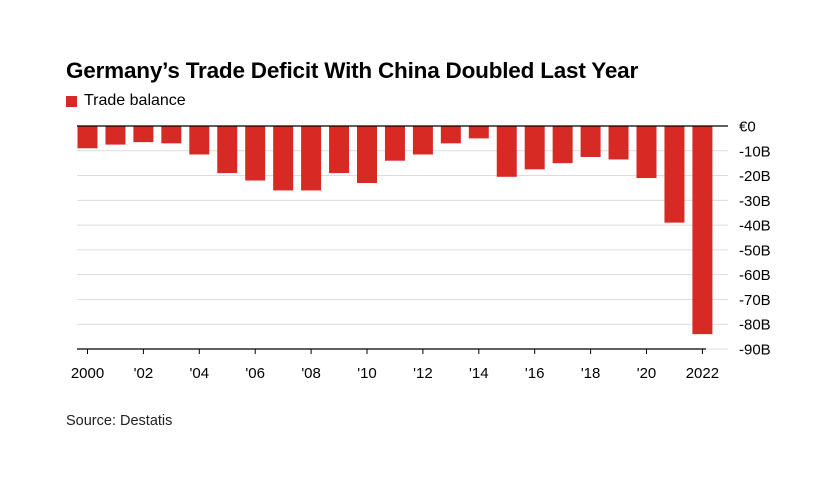  I want to click on y-tick-label: -90B, so click(755, 350).